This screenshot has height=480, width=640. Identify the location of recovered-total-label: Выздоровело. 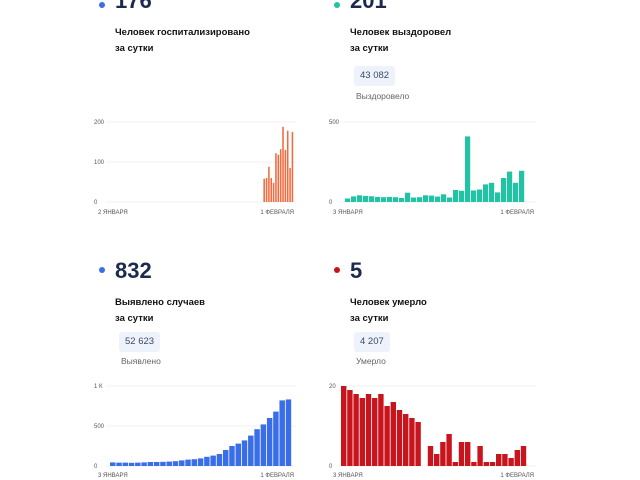
(383, 96).